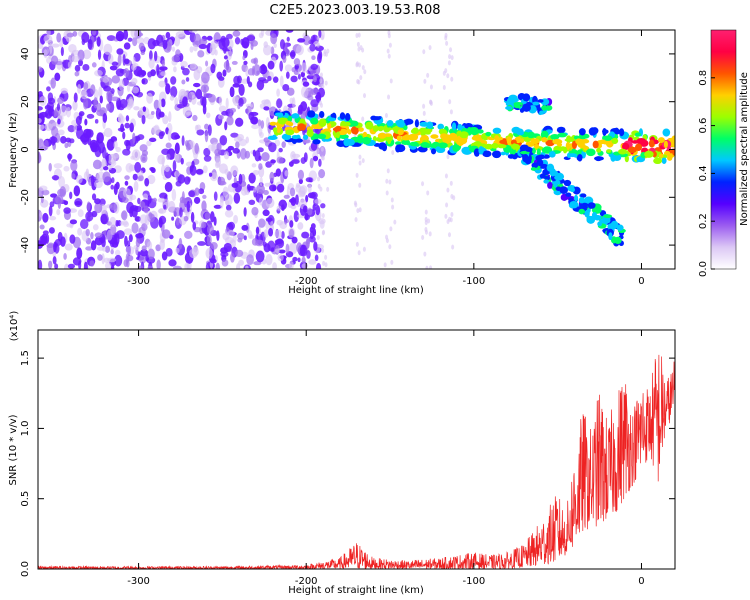 This screenshot has height=600, width=750. I want to click on colorbar-tick-label: 0.8, so click(703, 78).